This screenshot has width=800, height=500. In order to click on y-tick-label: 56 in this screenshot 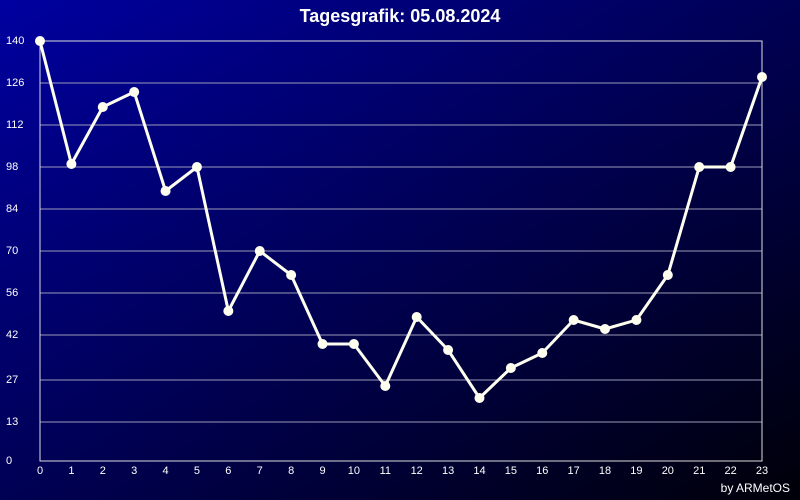, I will do `click(12, 293)`.